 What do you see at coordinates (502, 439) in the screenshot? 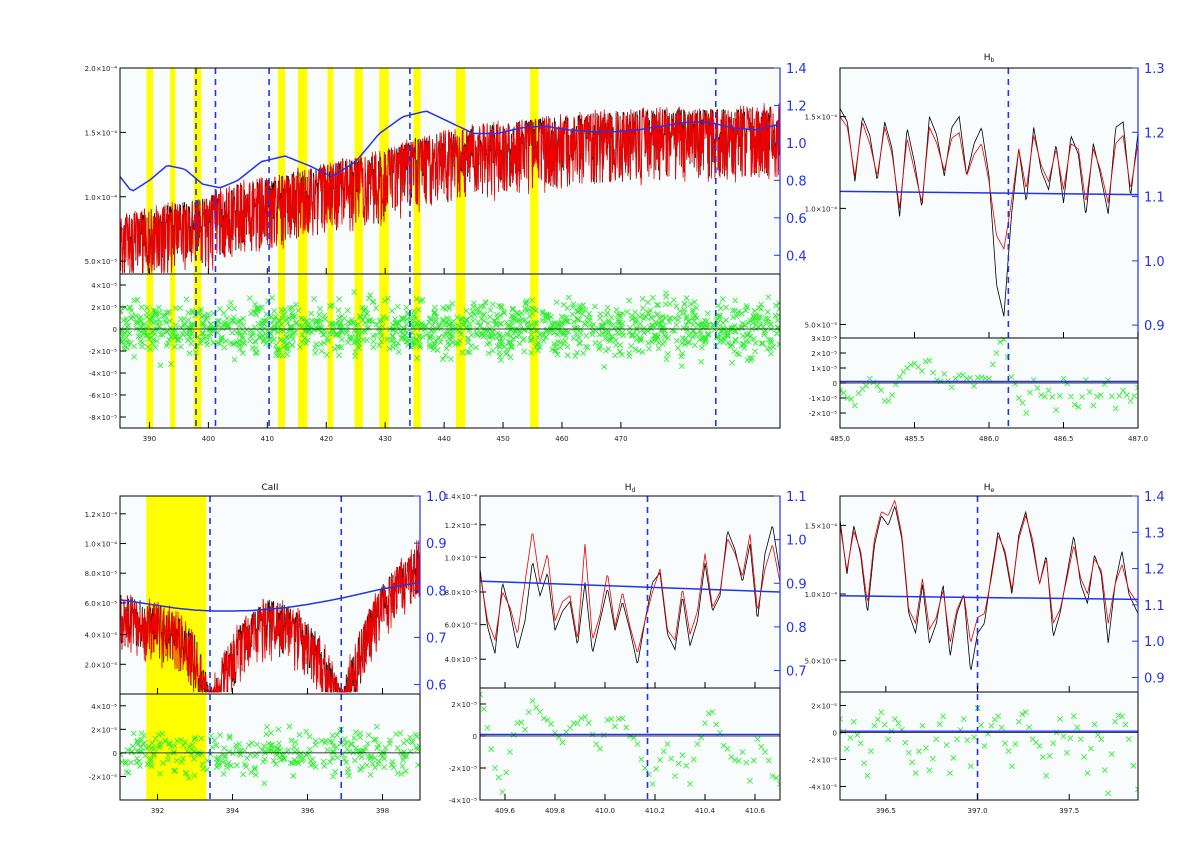
I see `x-tick-label: 450` at bounding box center [502, 439].